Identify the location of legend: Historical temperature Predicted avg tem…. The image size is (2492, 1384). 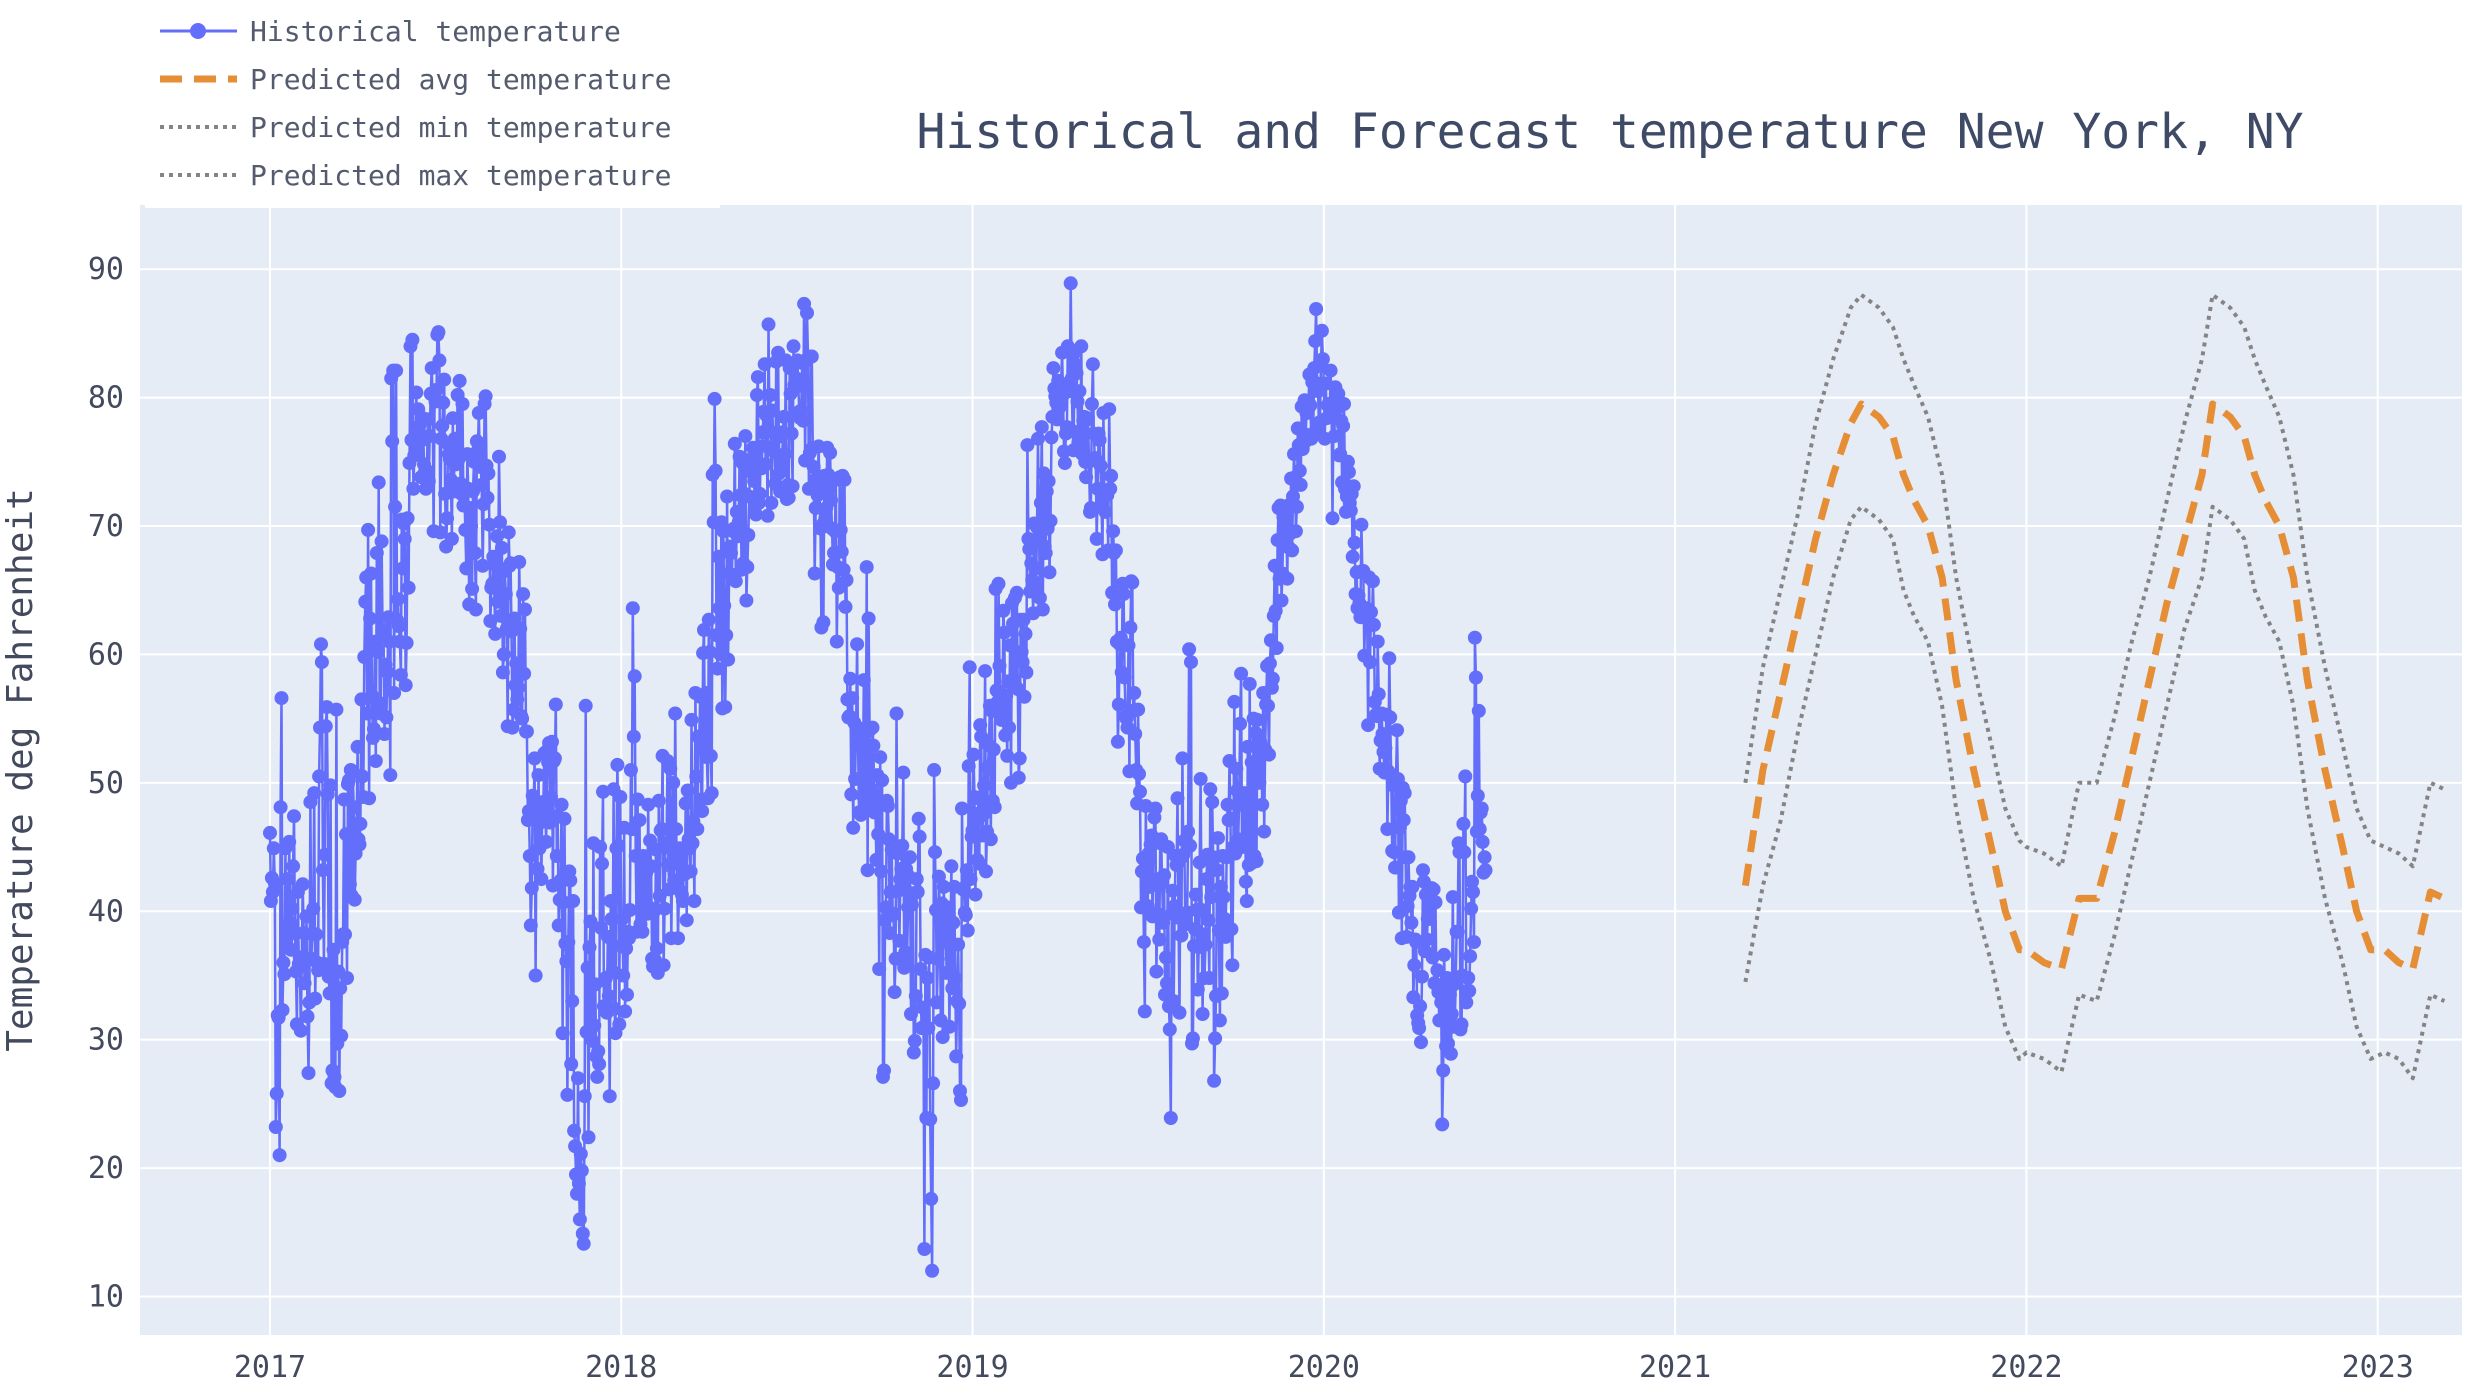
(432, 108).